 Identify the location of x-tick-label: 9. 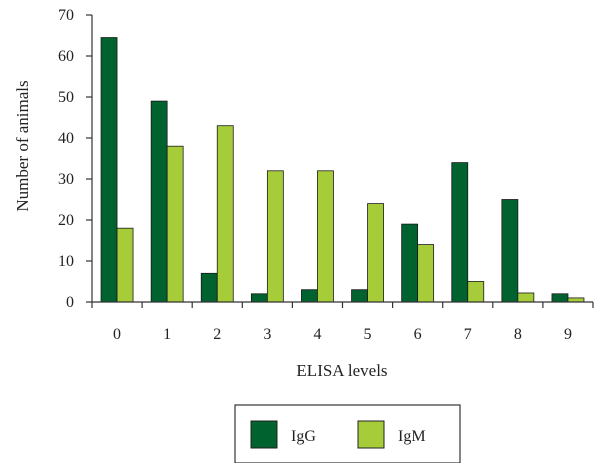
(568, 334).